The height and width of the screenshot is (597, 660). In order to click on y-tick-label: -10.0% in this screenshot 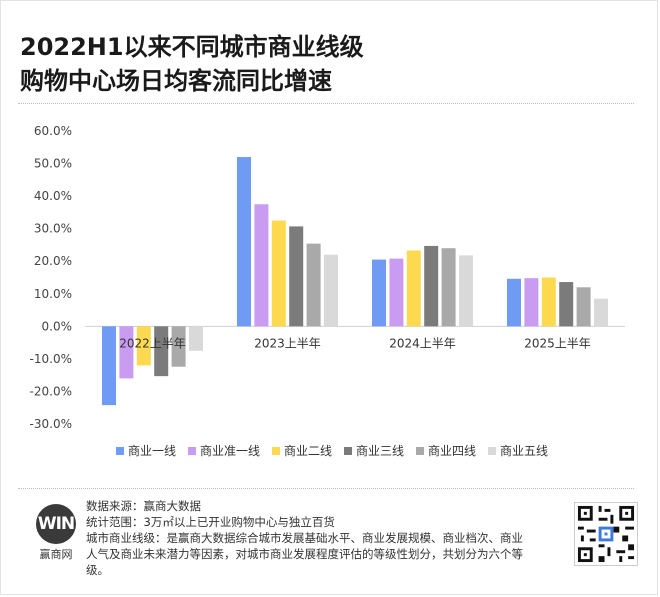, I will do `click(51, 359)`.